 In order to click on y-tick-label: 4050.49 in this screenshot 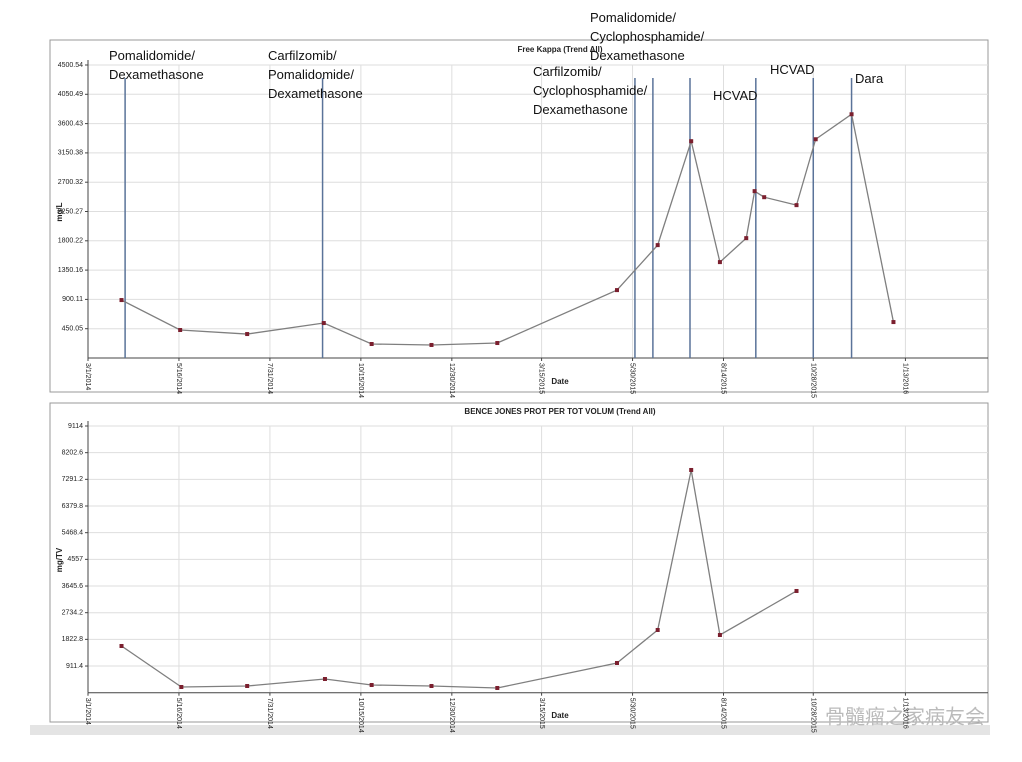, I will do `click(70, 94)`.